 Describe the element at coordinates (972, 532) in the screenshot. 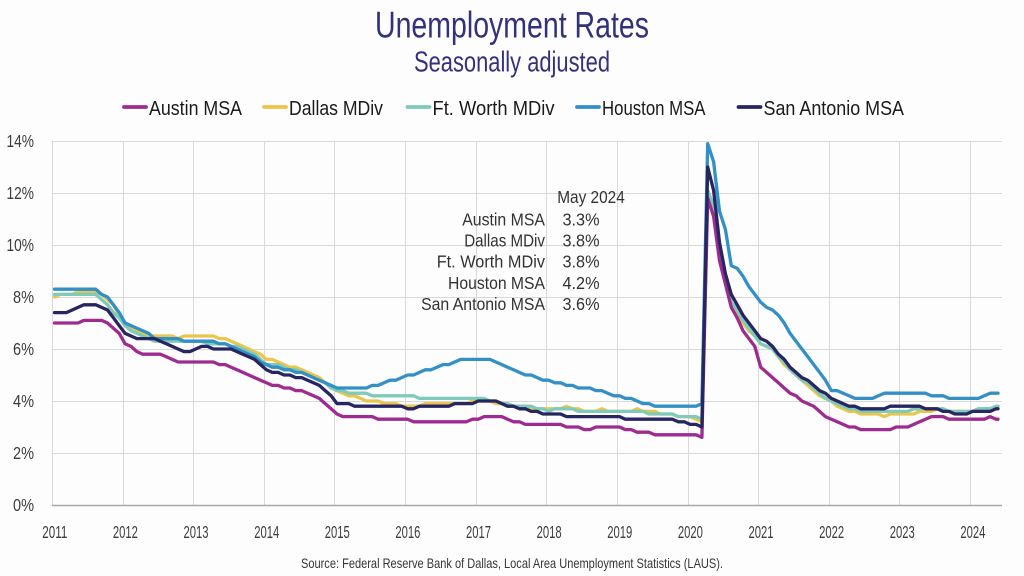

I see `svg-text: 2024` at that location.